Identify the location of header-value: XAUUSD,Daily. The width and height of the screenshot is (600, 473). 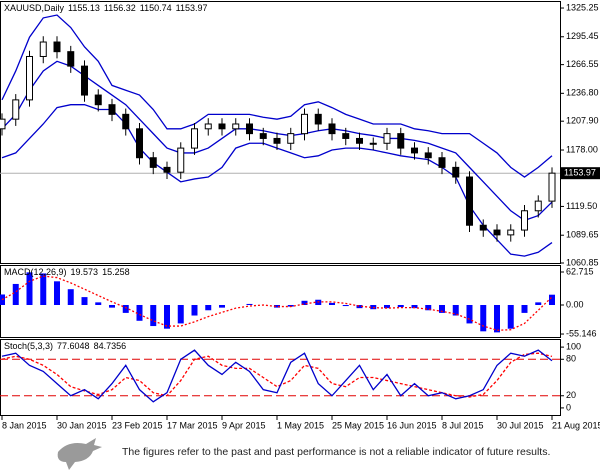
(34, 8).